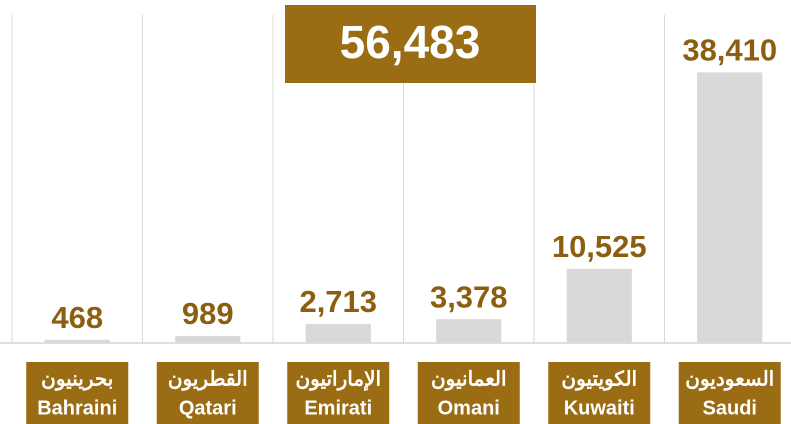  What do you see at coordinates (208, 313) in the screenshot?
I see `value-label: 989` at bounding box center [208, 313].